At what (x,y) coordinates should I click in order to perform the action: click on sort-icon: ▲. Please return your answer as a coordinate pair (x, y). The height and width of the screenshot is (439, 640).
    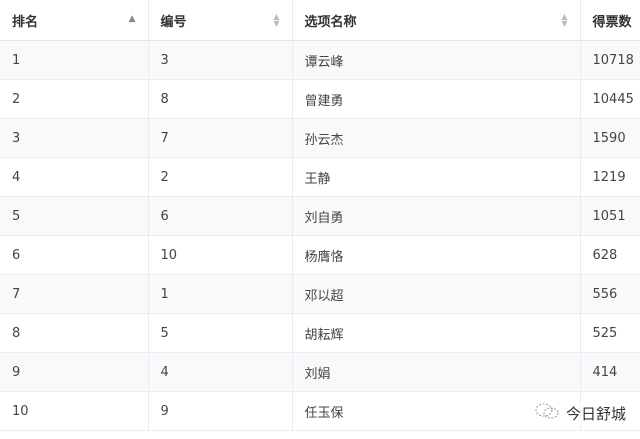
    Looking at the image, I should click on (132, 19).